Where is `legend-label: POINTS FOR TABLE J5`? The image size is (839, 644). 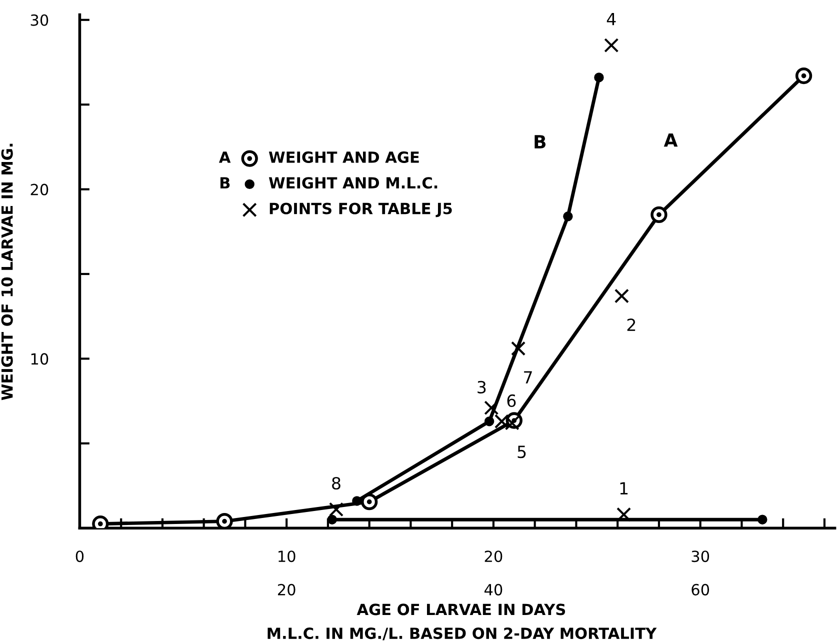
legend-label: POINTS FOR TABLE J5 is located at coordinates (361, 210).